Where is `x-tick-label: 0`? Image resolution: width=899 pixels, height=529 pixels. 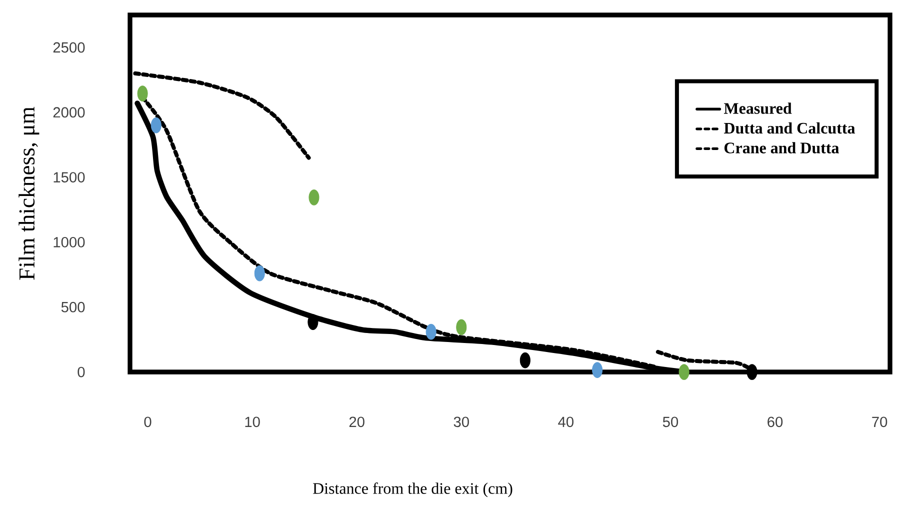 x-tick-label: 0 is located at coordinates (148, 422).